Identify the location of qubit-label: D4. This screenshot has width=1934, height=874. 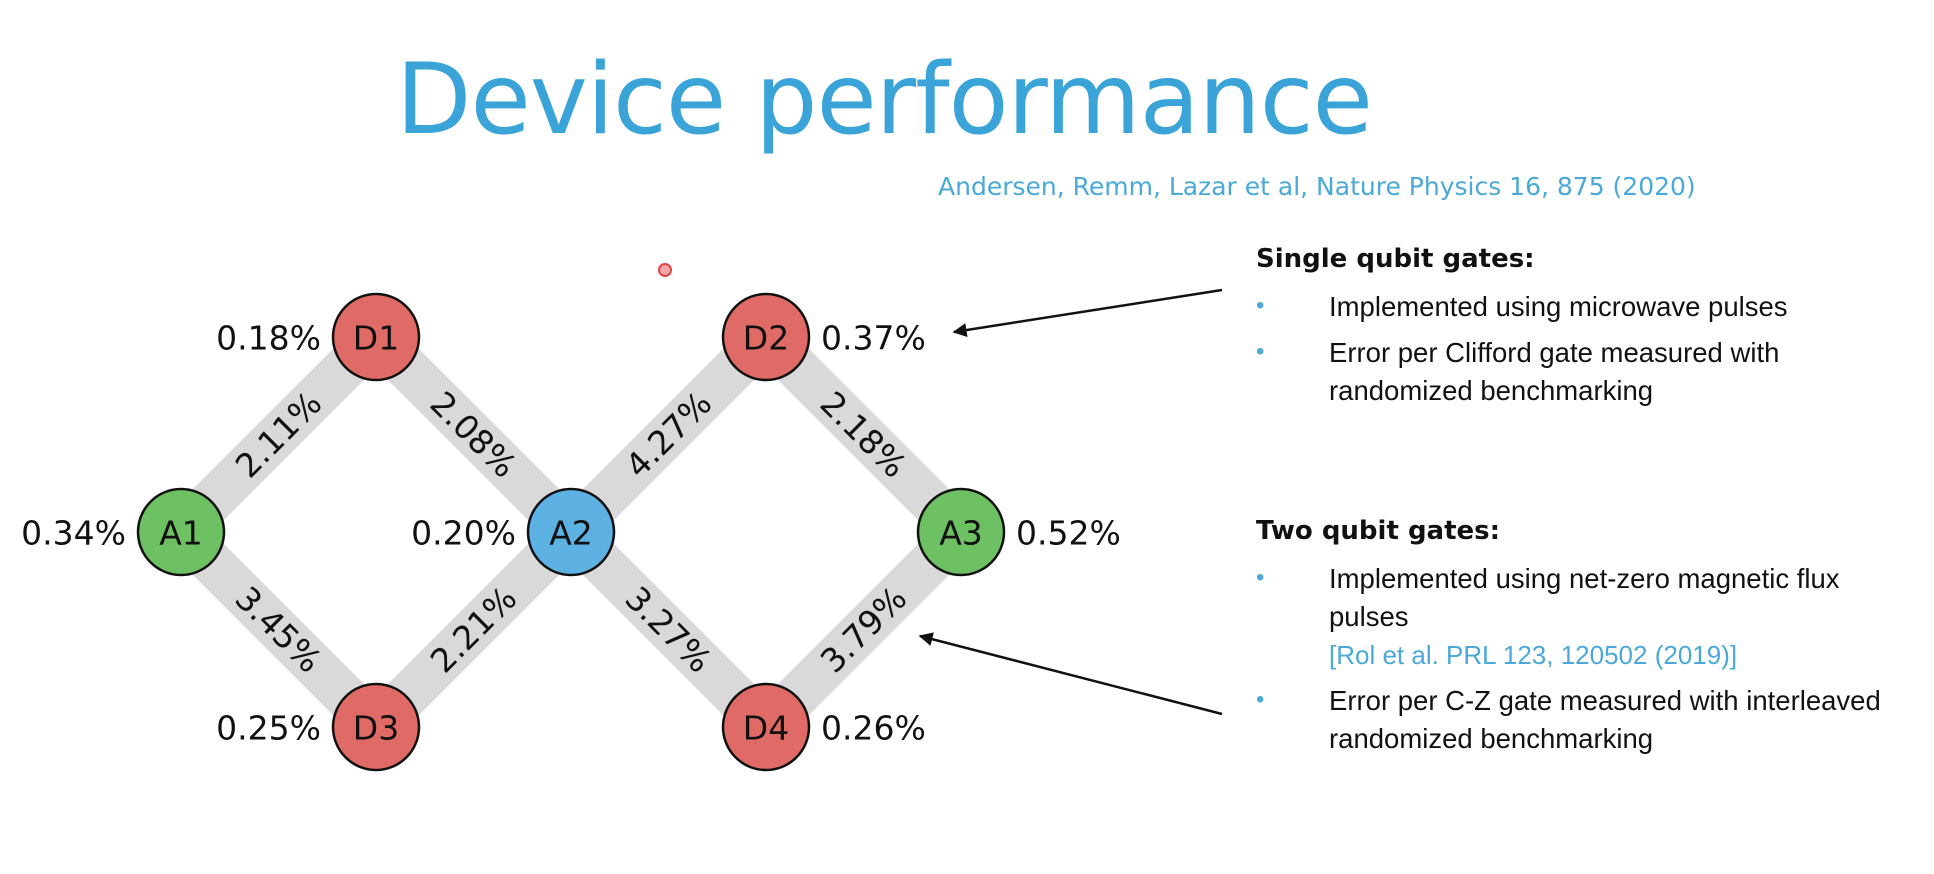
(766, 728).